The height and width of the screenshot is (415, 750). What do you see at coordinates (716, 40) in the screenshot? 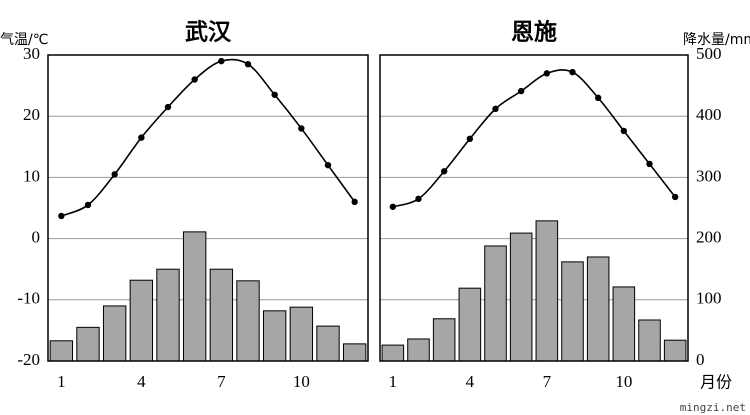
I see `y2-axis-label: 降水量/mm` at bounding box center [716, 40].